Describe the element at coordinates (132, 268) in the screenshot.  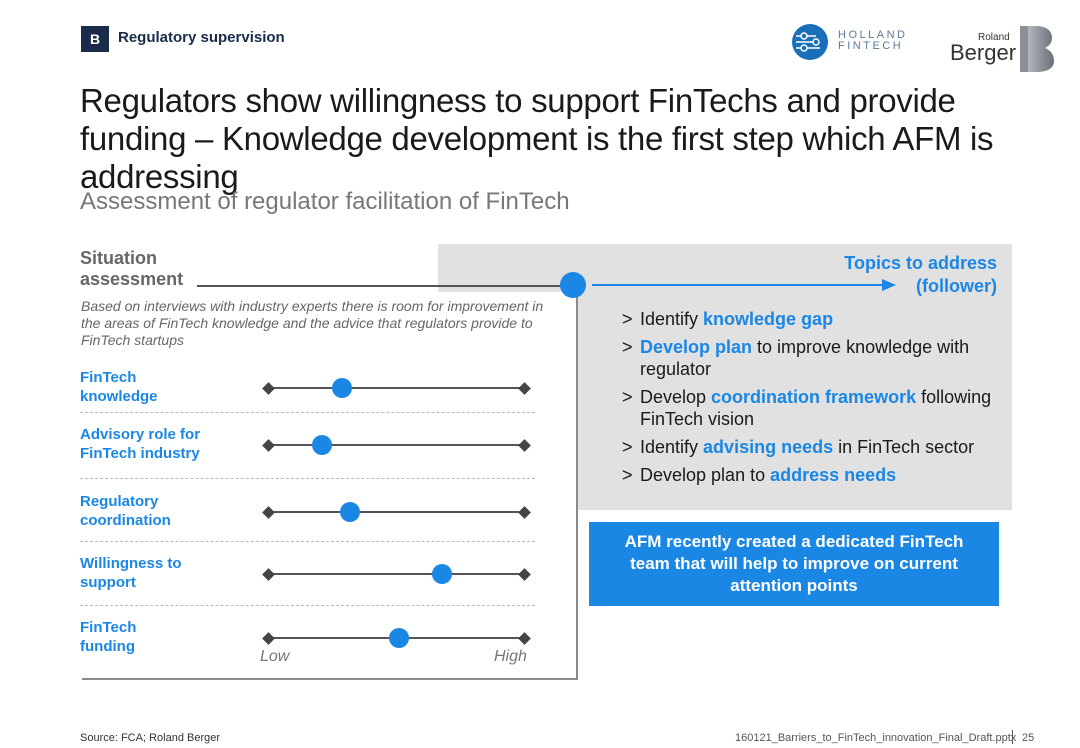
I see `situation-heading: Situation assessment` at that location.